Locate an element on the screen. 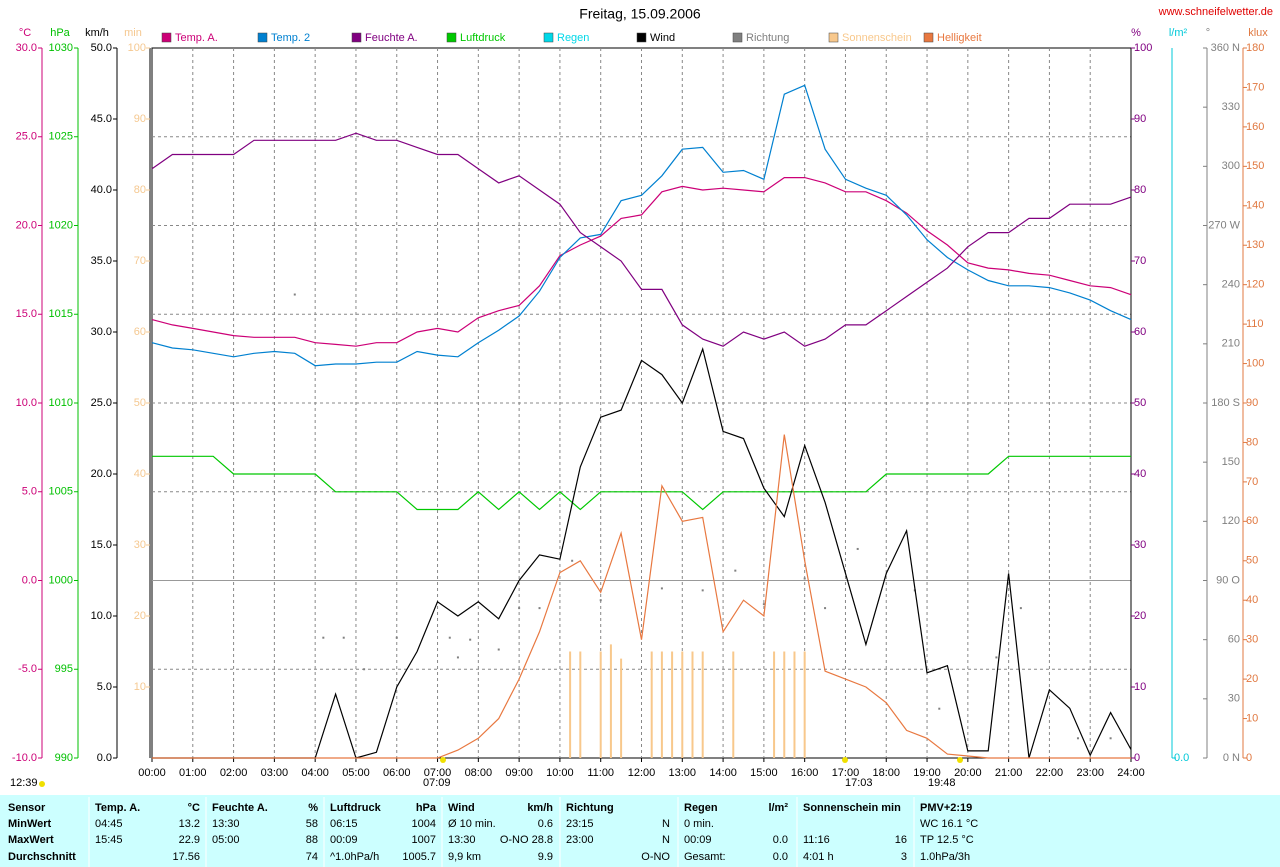 The width and height of the screenshot is (1280, 867). y-tick-label: 130 is located at coordinates (1255, 245).